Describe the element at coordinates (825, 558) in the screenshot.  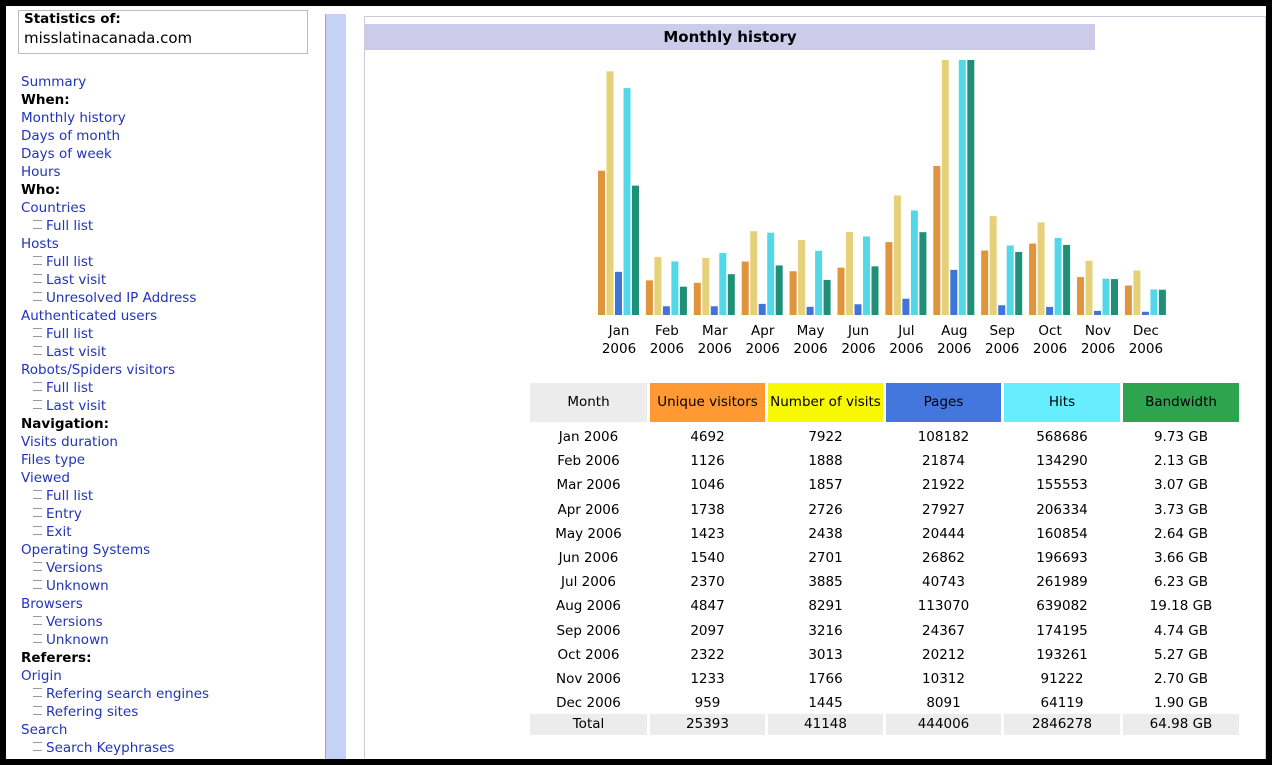
I see `table-cell: 2701` at that location.